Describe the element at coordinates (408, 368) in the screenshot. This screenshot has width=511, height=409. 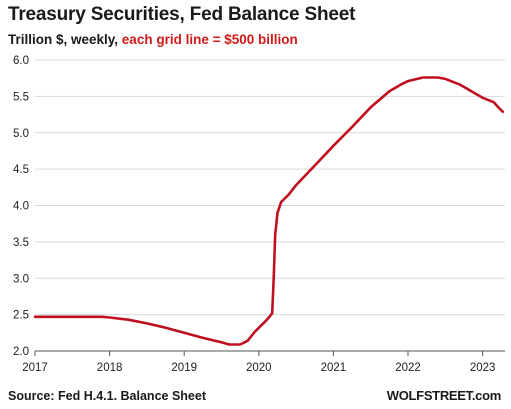
I see `x-tick-label: 2022` at that location.